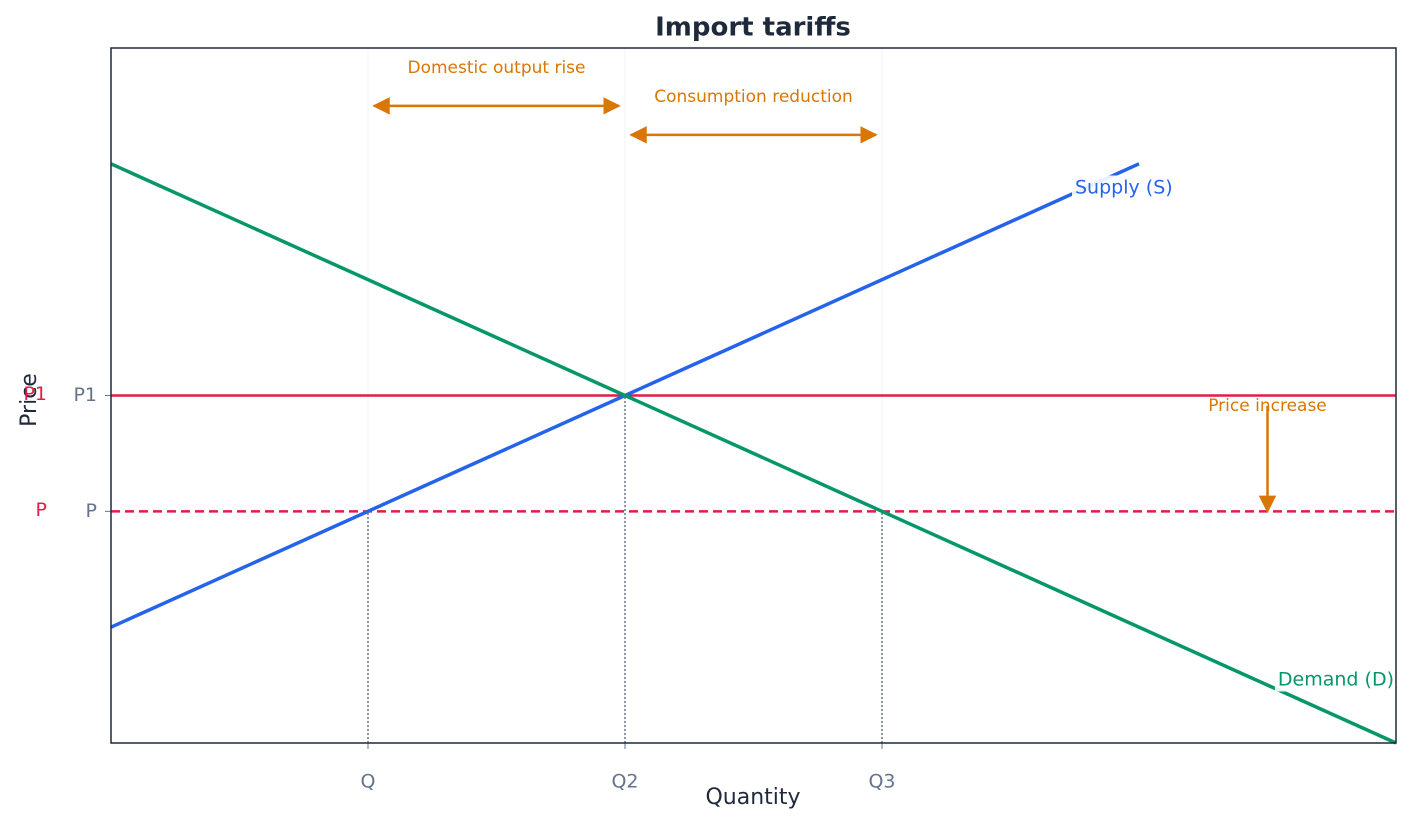 This screenshot has width=1411, height=825. I want to click on legend-label: Supply (S), so click(1124, 188).